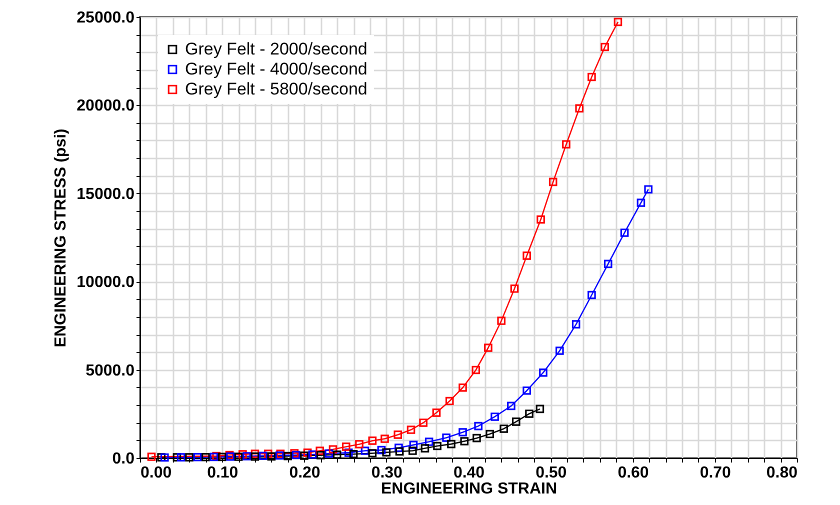 Image resolution: width=840 pixels, height=505 pixels. What do you see at coordinates (633, 473) in the screenshot?
I see `x-tick-label: 0.60` at bounding box center [633, 473].